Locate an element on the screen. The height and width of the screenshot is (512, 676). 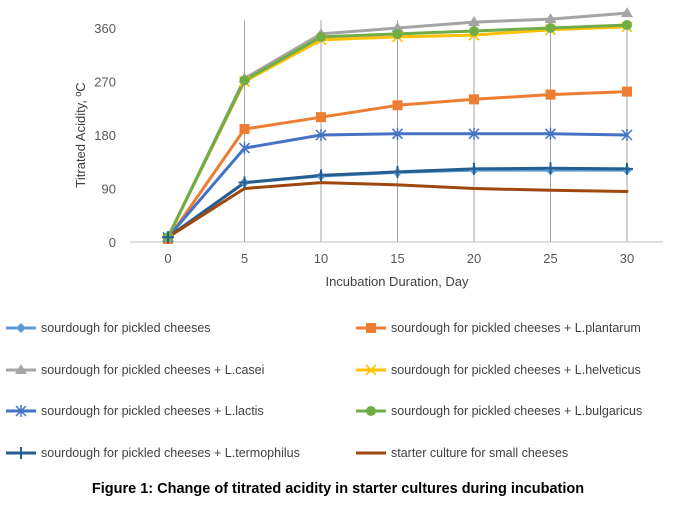
legend-label: sourdough for pickled cheeses + L.casei is located at coordinates (153, 370).